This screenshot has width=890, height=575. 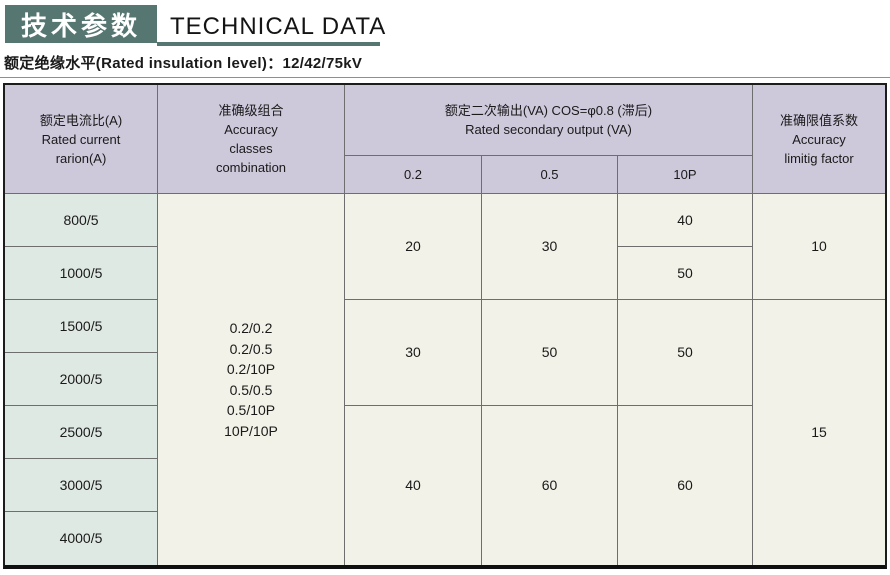 What do you see at coordinates (819, 158) in the screenshot?
I see `header-accuracy-limit-en2: limitig factor` at bounding box center [819, 158].